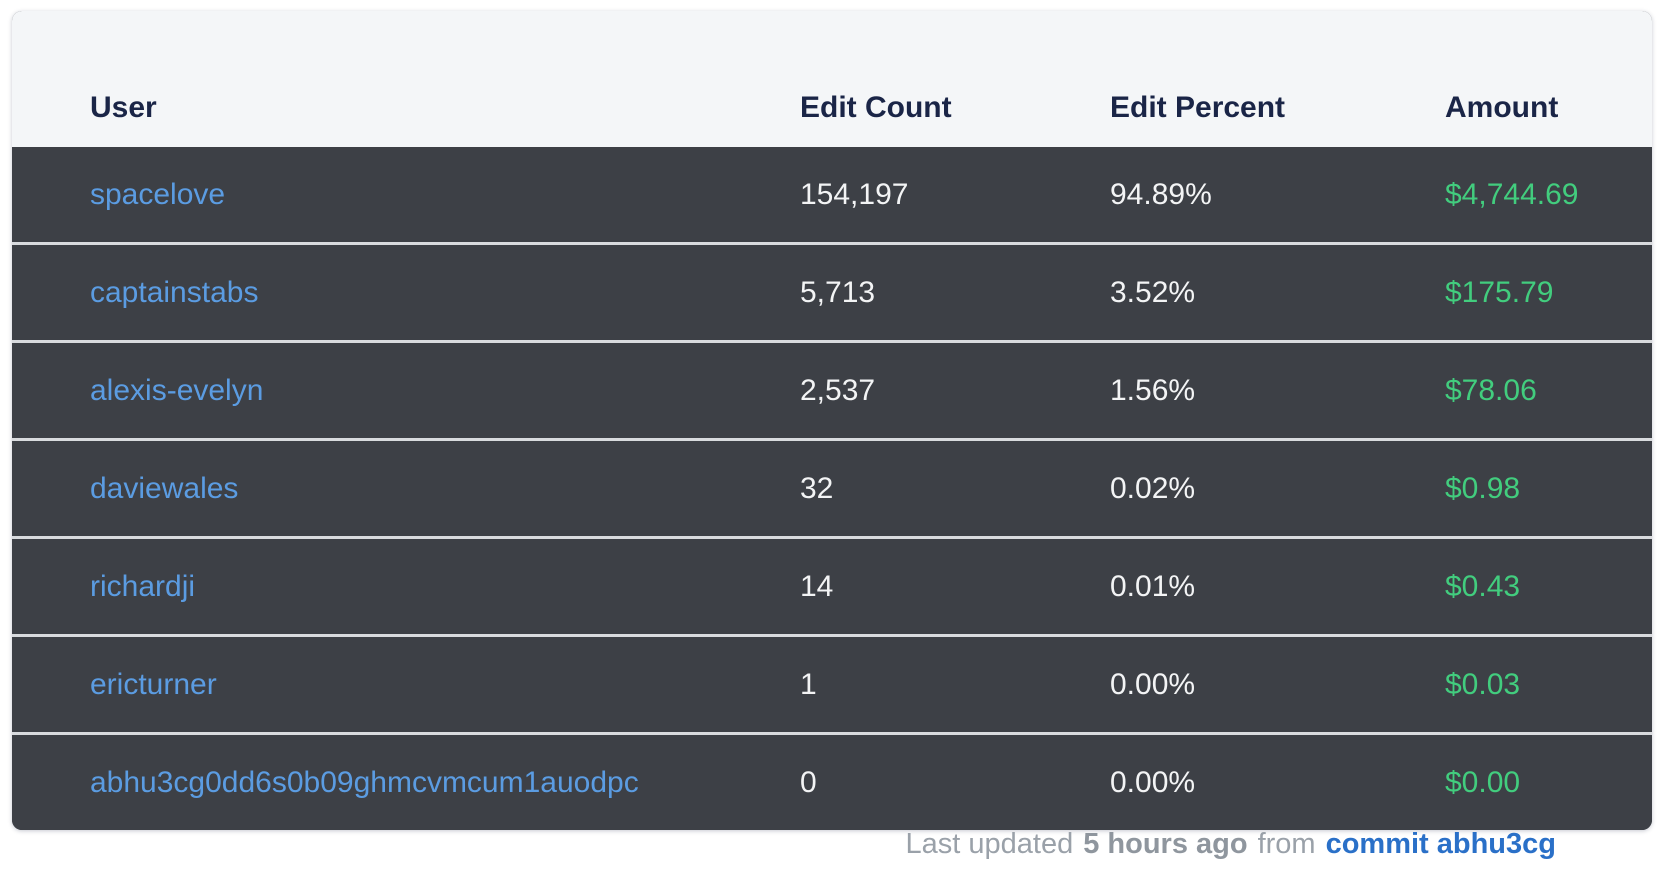 The image size is (1664, 882). I want to click on user-link: ericturner, so click(153, 684).